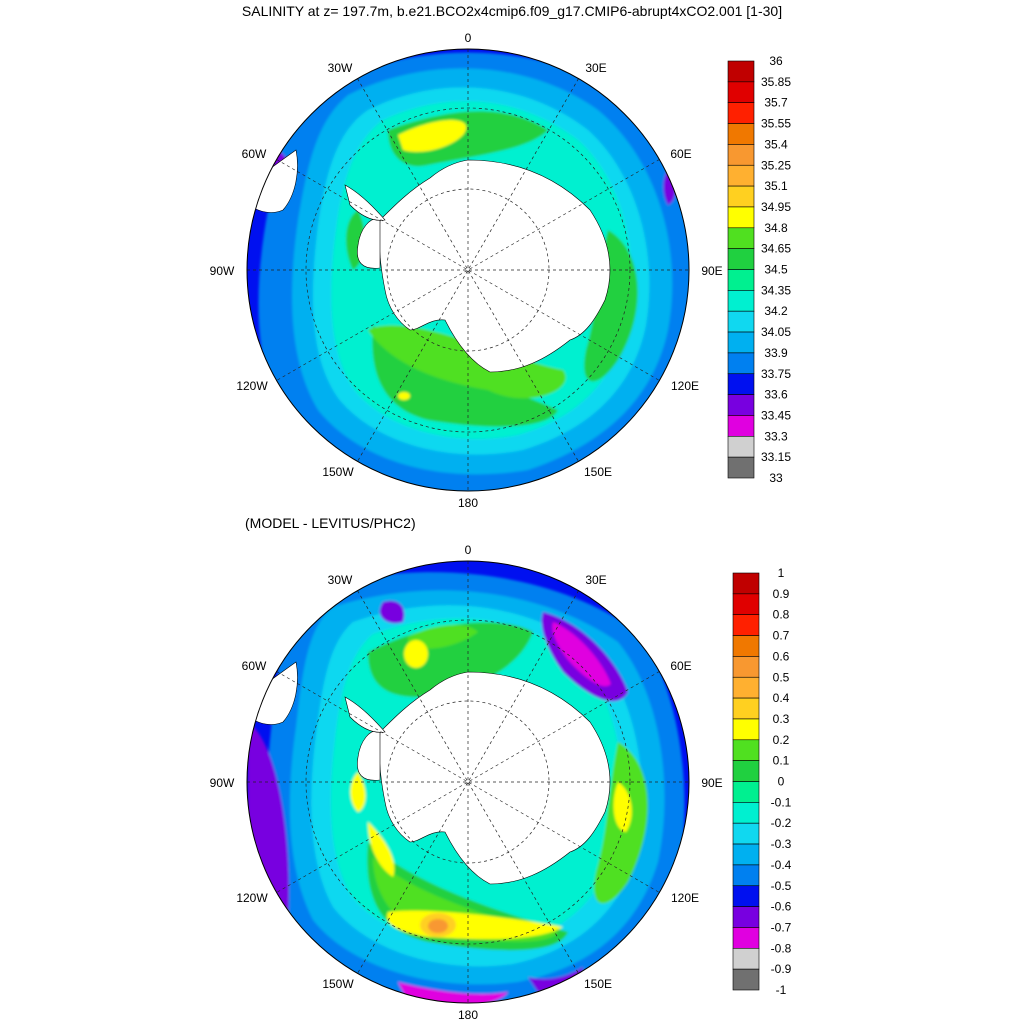 Image resolution: width=1024 pixels, height=1024 pixels. Describe the element at coordinates (781, 948) in the screenshot. I see `colorbar-label: -0.8` at that location.